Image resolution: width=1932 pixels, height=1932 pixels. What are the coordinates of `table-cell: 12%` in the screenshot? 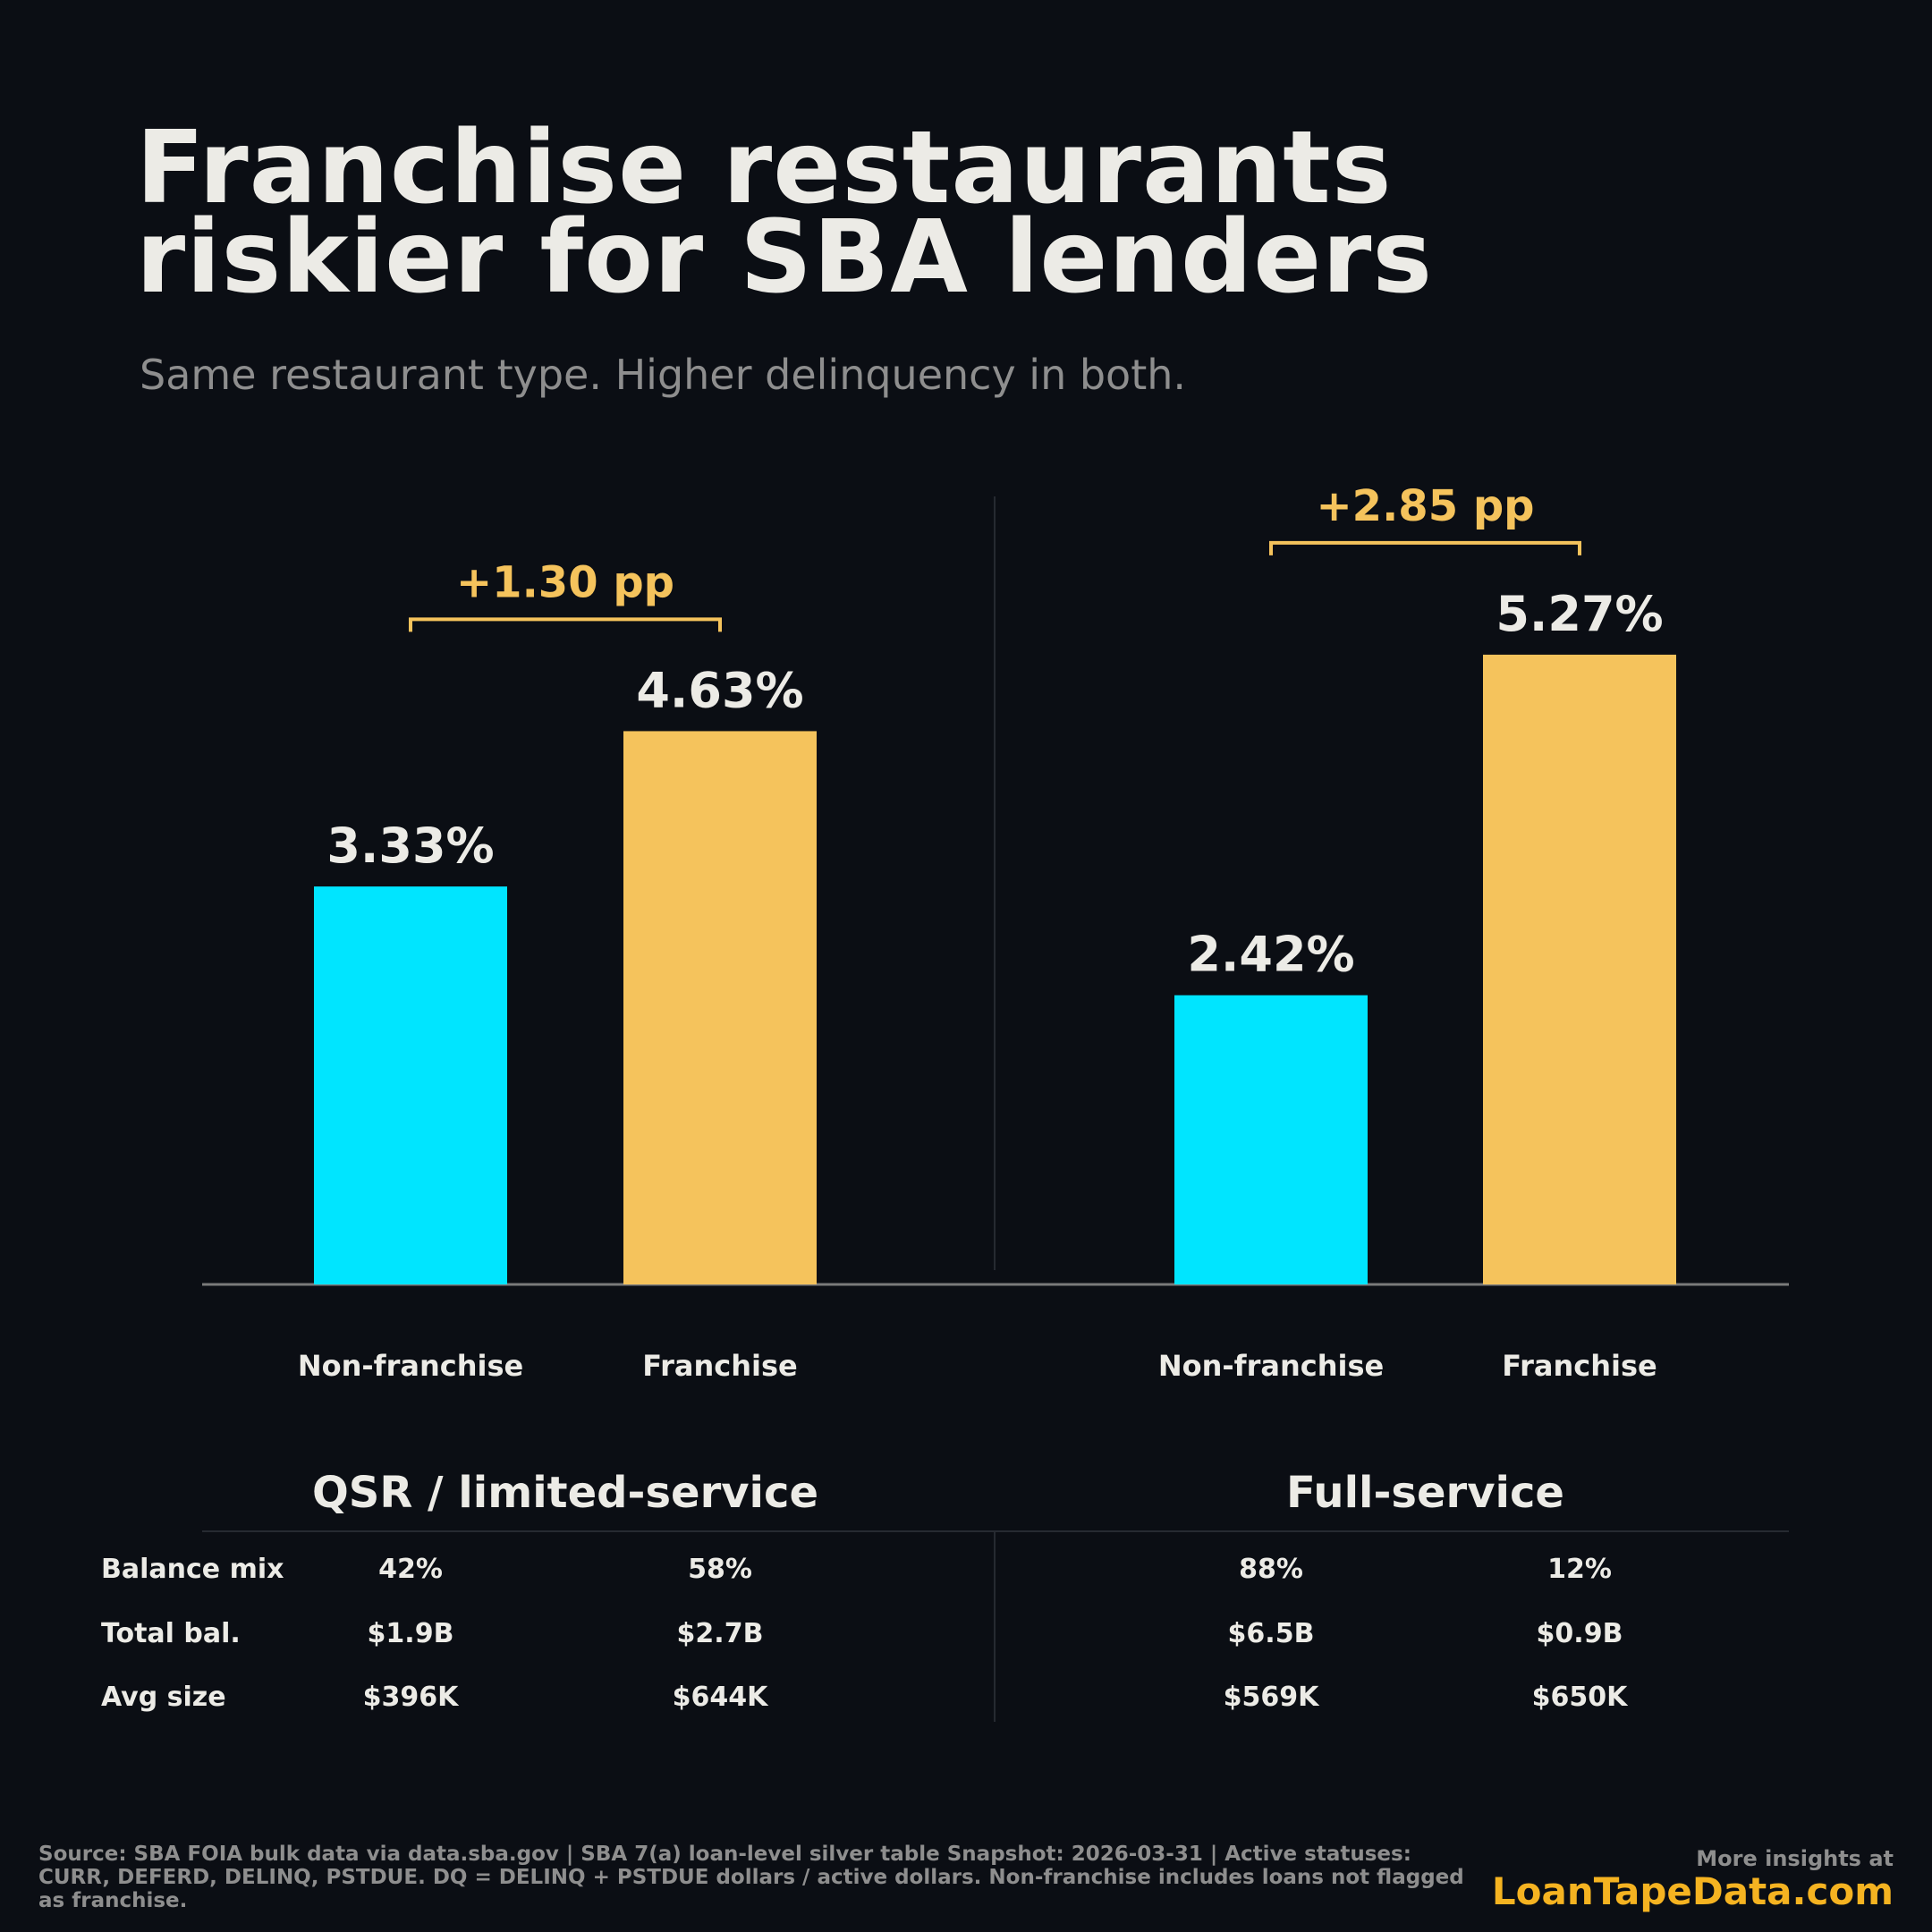 It's located at (1579, 1569).